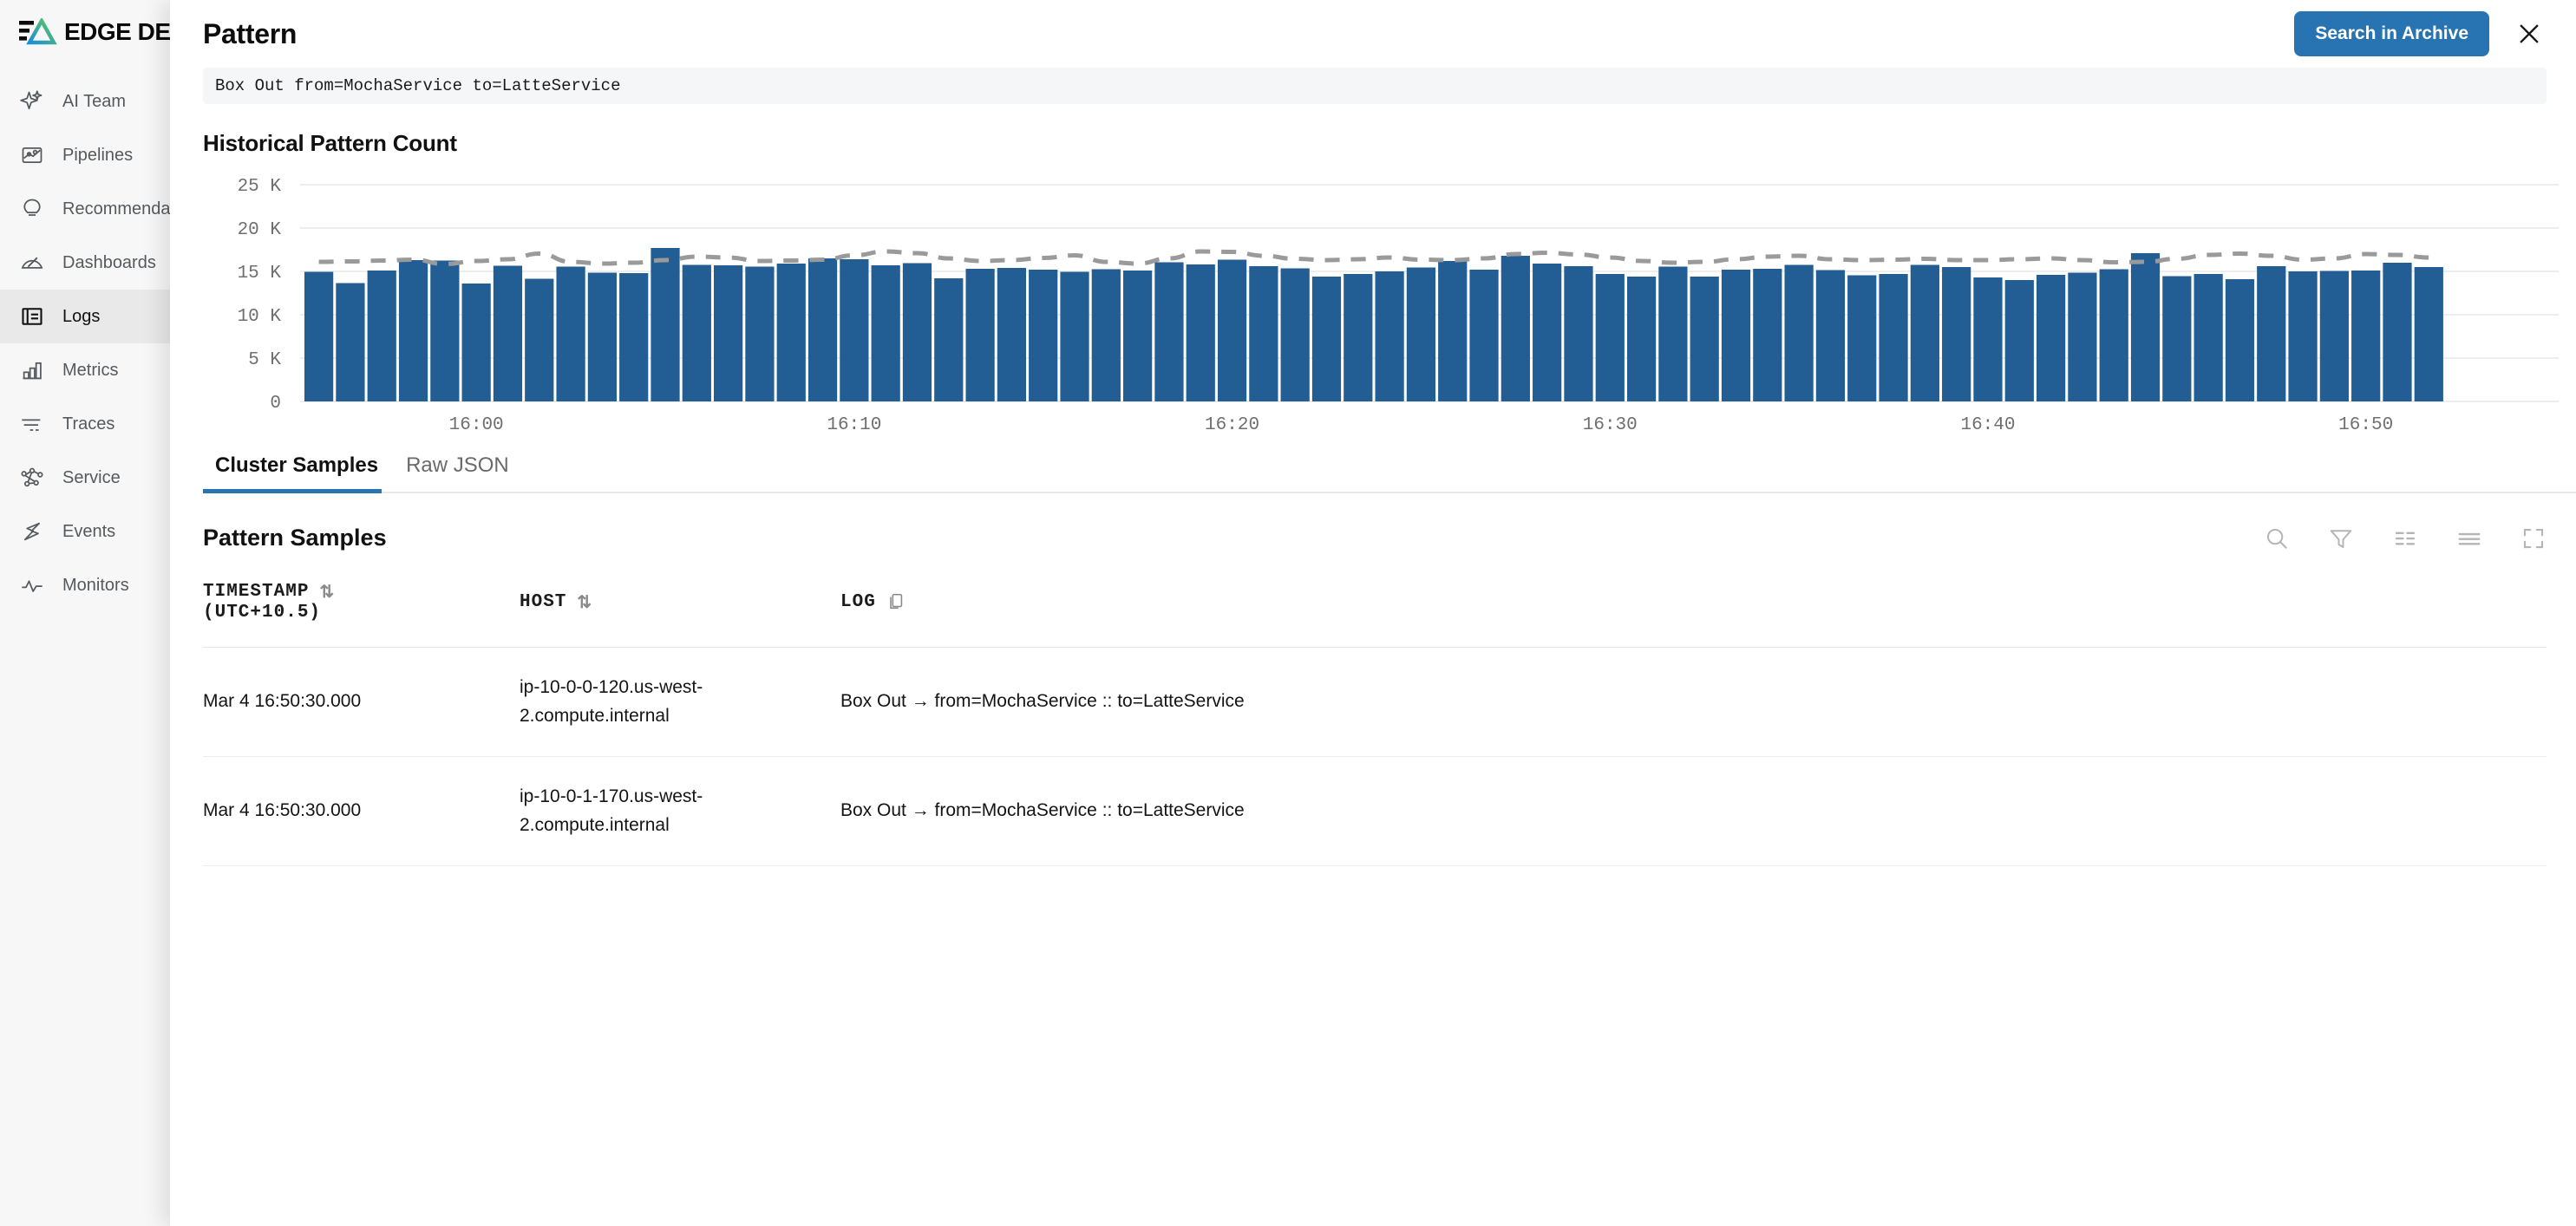  I want to click on search-in-archive-button: Search in Archive, so click(2391, 33).